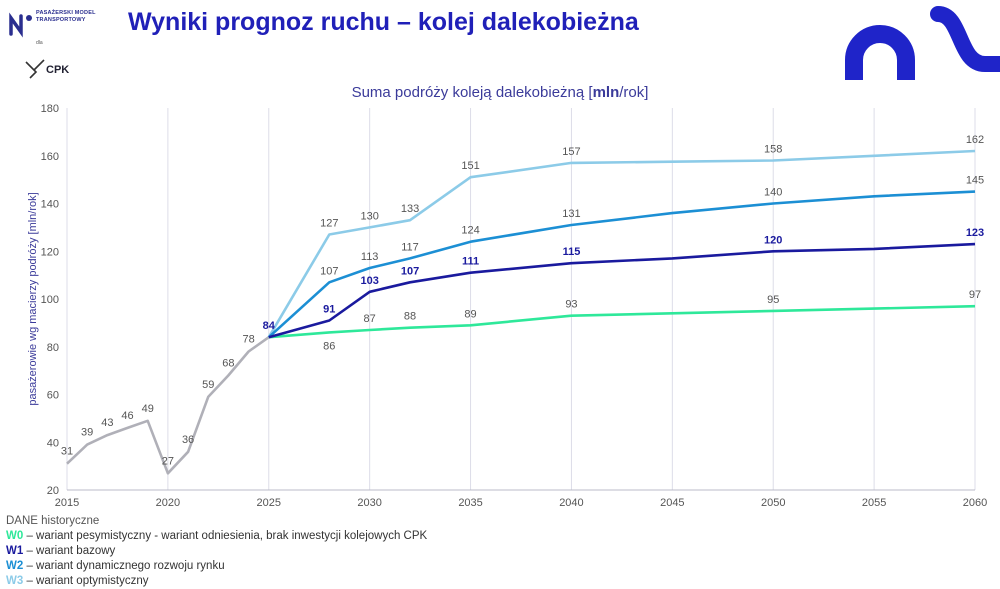 The image size is (1000, 589). Describe the element at coordinates (15, 536) in the screenshot. I see `legend-w0-code: W0` at that location.